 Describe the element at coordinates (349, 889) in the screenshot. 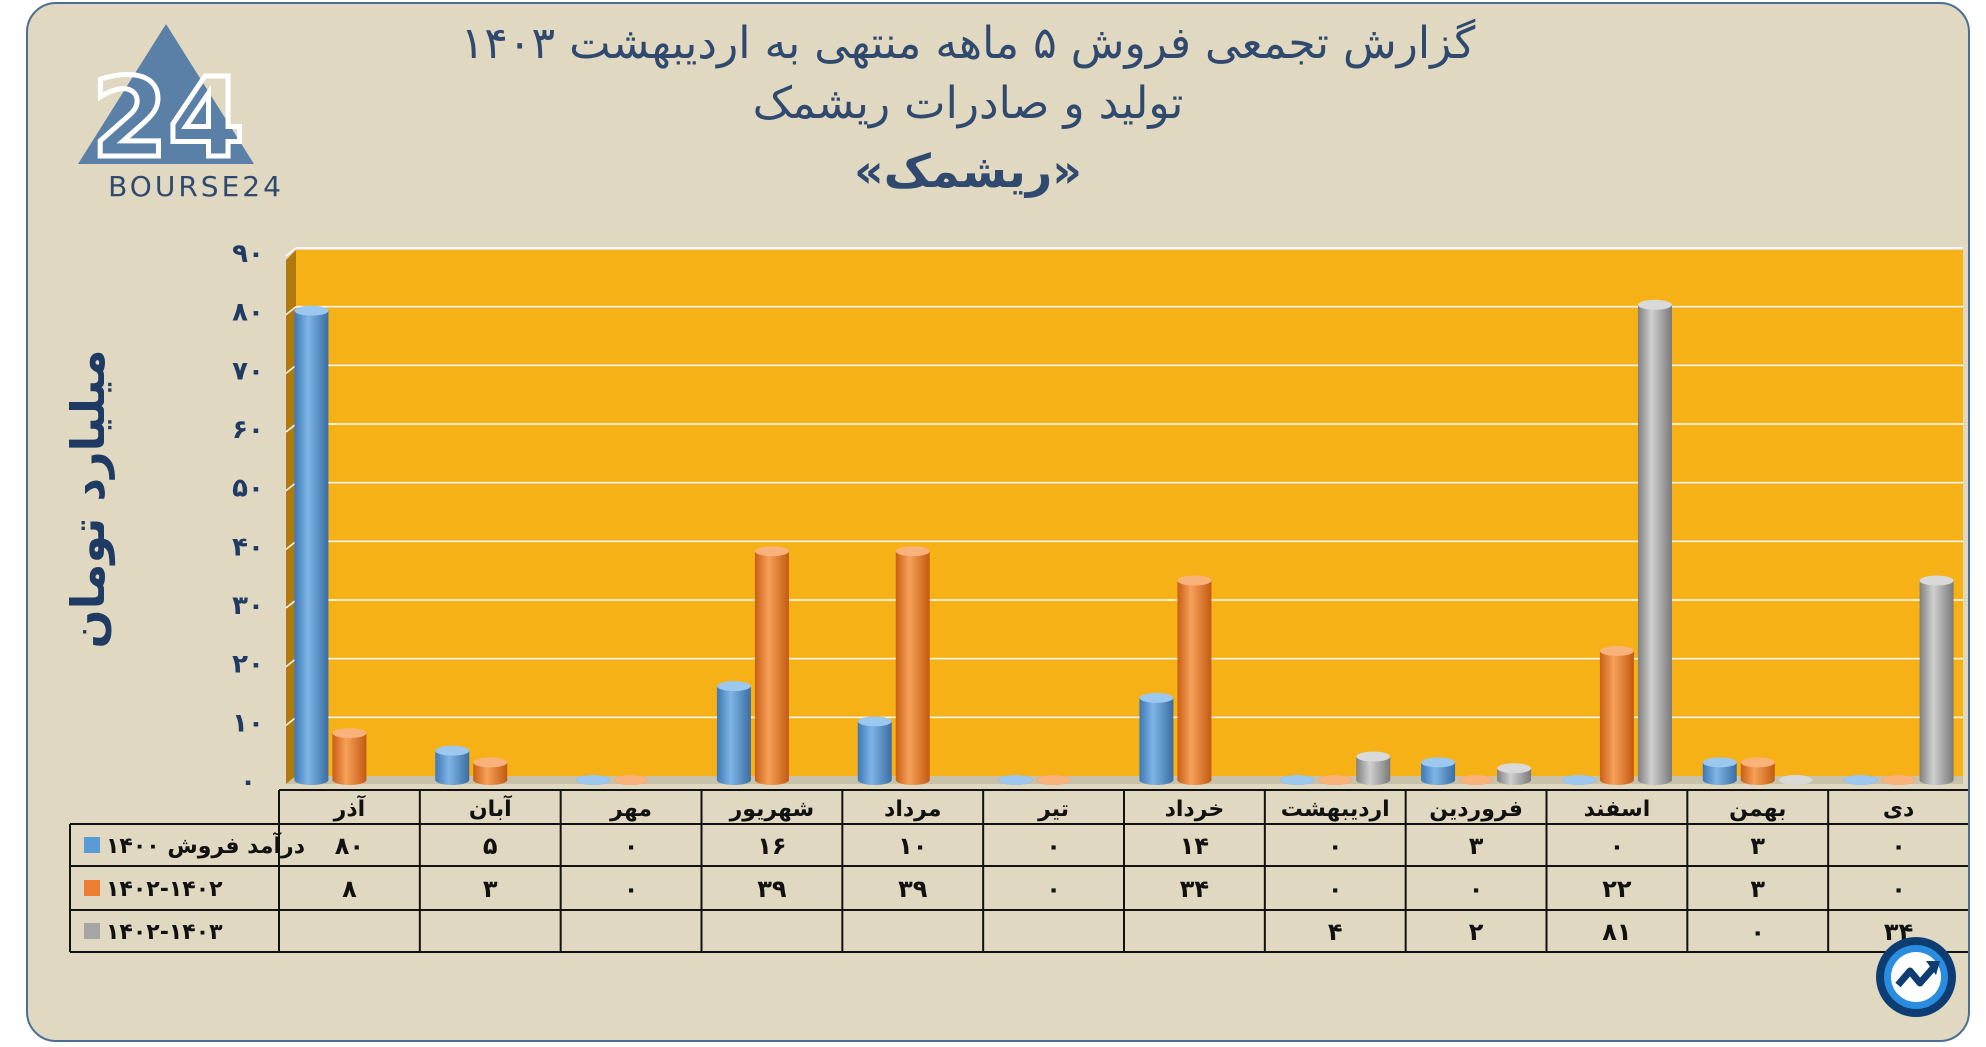

I see `data-label: ۸` at that location.